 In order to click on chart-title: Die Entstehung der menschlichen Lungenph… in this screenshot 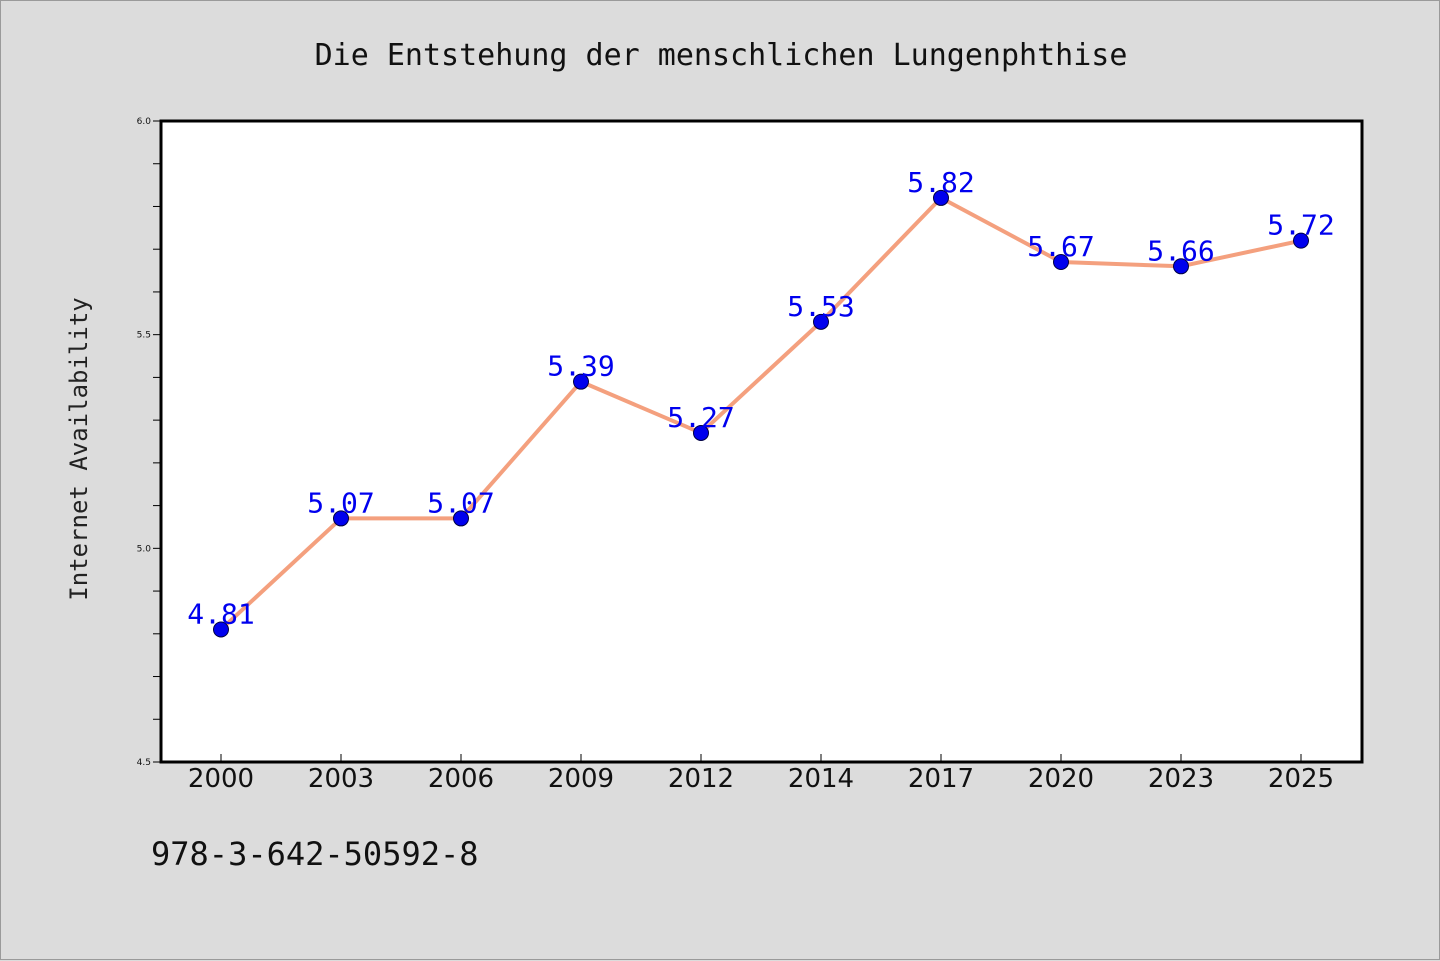, I will do `click(721, 55)`.